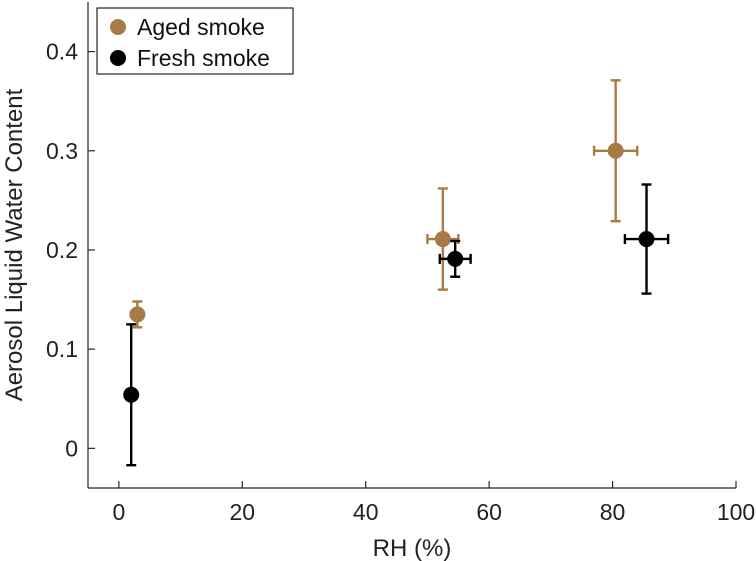 This screenshot has width=756, height=561. I want to click on x-tick-label: 0, so click(118, 512).